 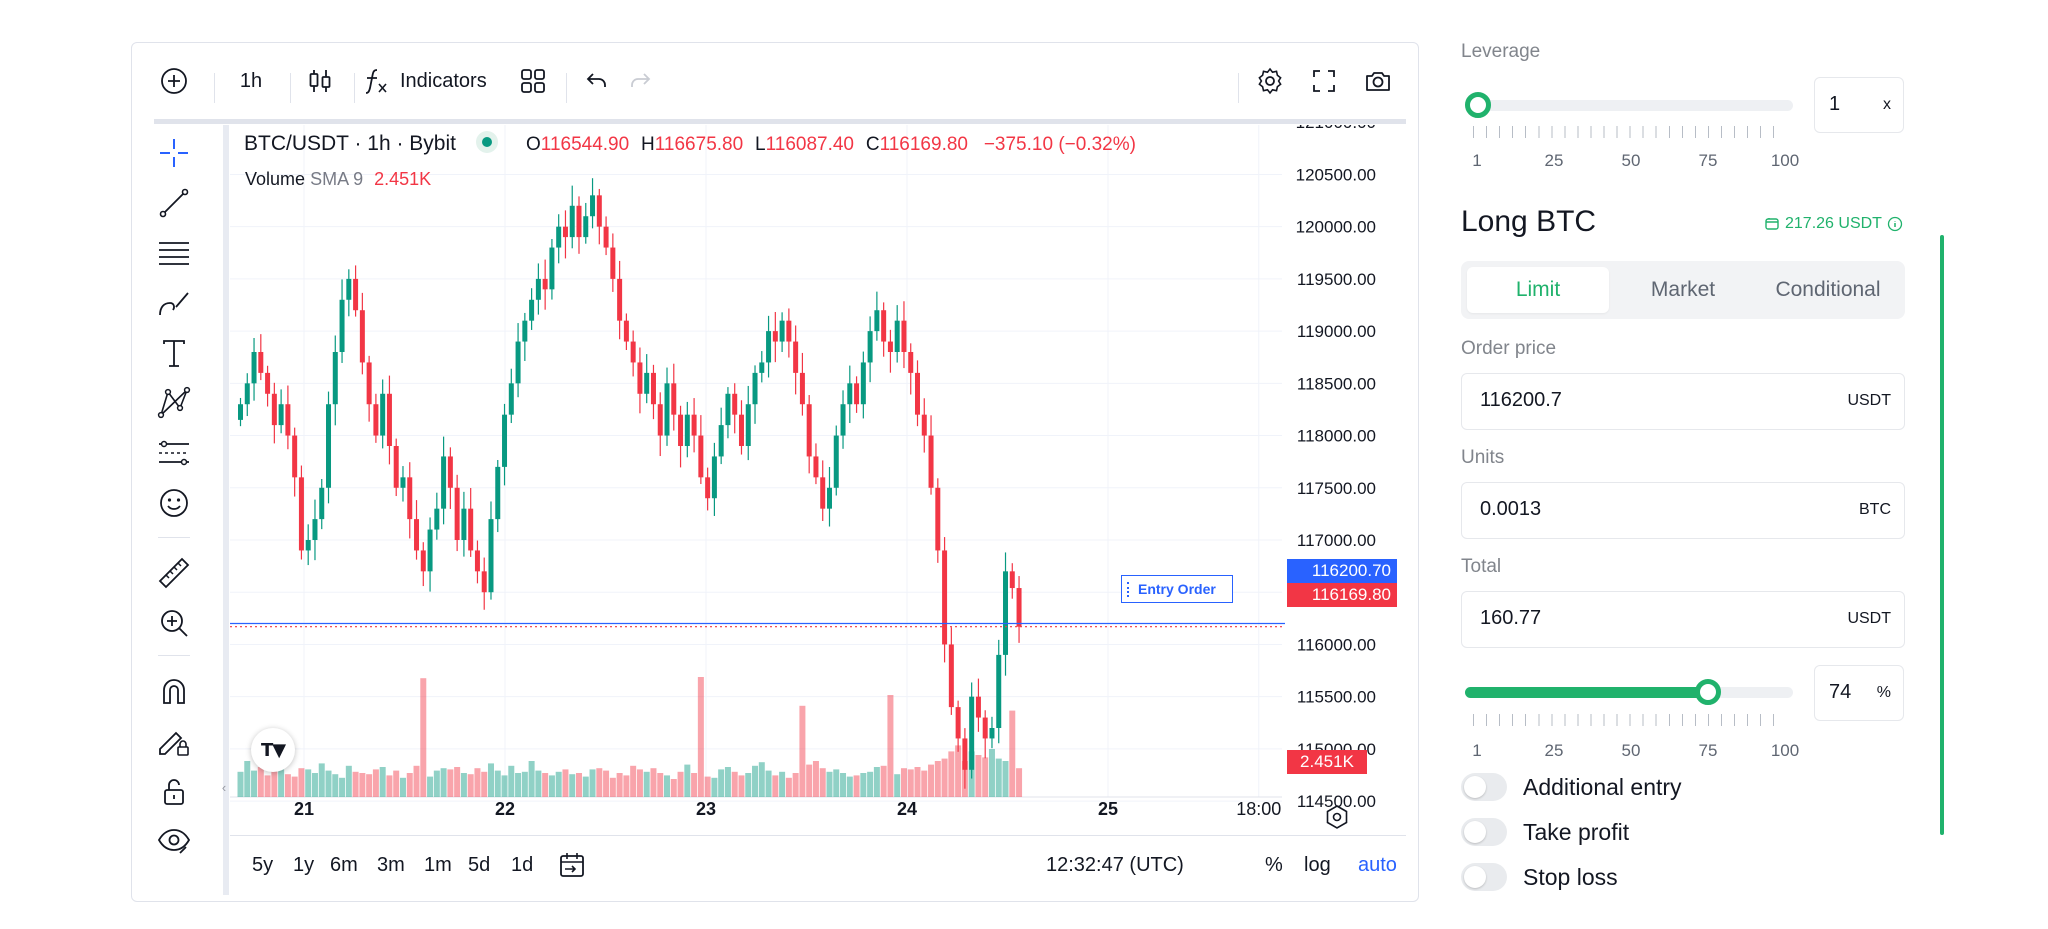 What do you see at coordinates (174, 841) in the screenshot?
I see `hide-drawings-tool` at bounding box center [174, 841].